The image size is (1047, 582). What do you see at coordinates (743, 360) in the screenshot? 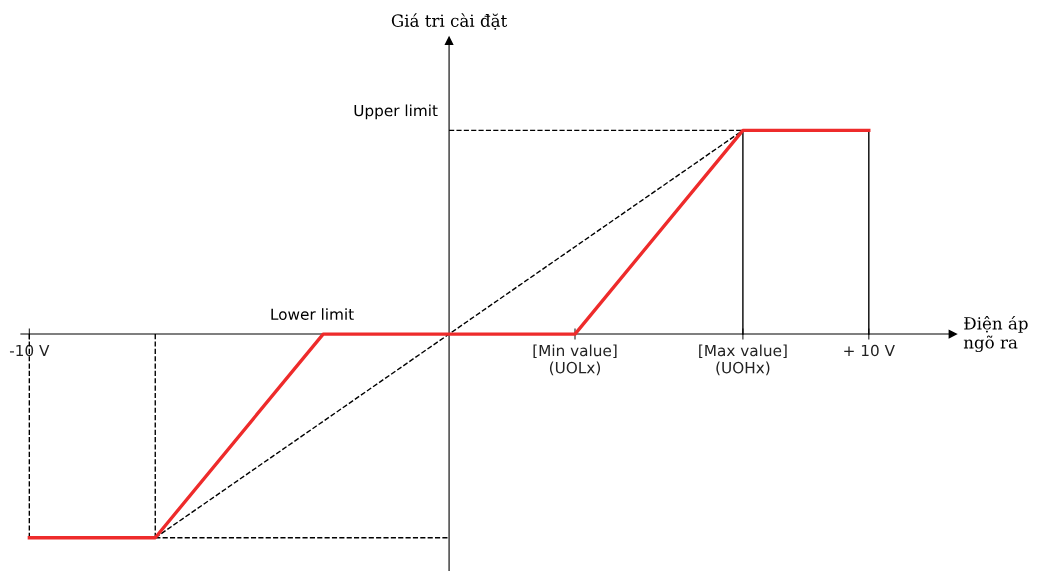
I see `x-tick-label: [Max value] (UOHx)` at bounding box center [743, 360].